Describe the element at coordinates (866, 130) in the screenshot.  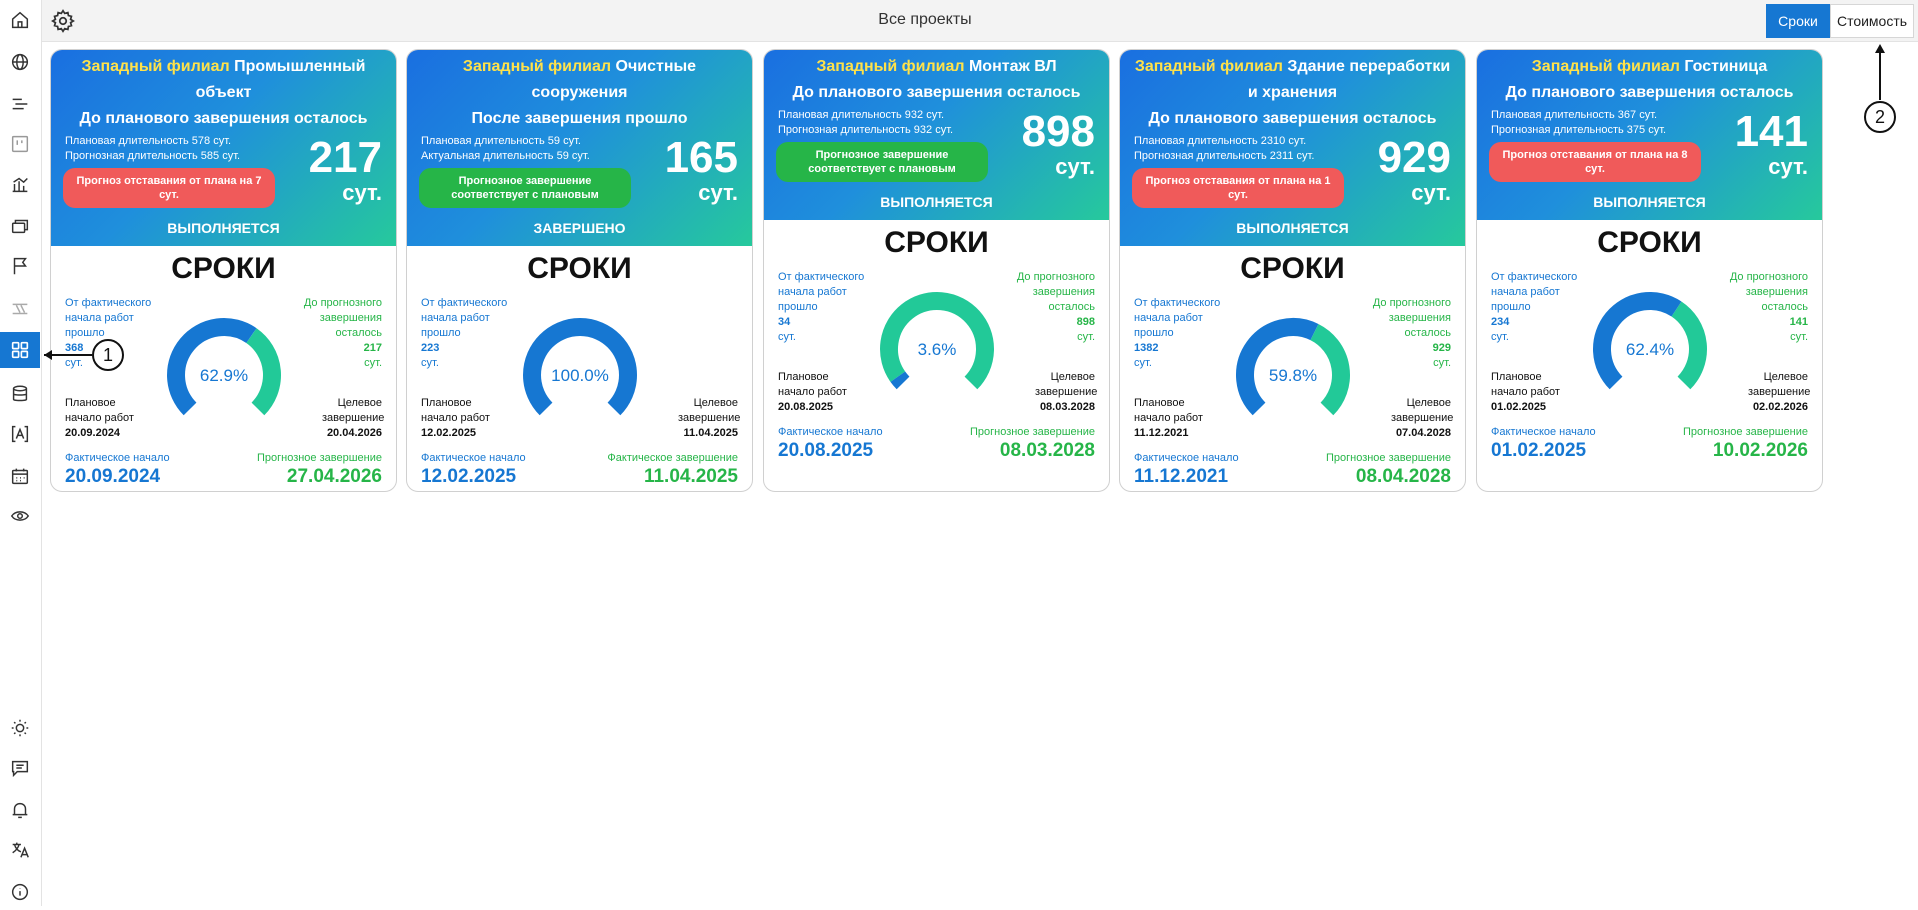
I see `duration-forecast: Прогнозная длительность 932 сут.` at that location.